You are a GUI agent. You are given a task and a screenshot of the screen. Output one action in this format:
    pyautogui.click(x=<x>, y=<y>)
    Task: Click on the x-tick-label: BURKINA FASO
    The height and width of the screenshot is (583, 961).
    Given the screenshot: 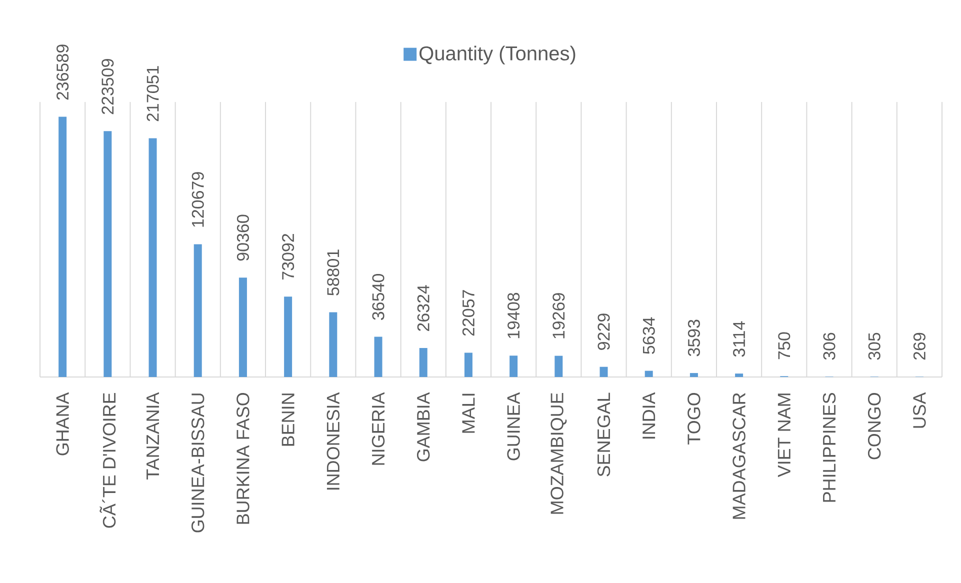 What is the action you would take?
    pyautogui.click(x=243, y=458)
    